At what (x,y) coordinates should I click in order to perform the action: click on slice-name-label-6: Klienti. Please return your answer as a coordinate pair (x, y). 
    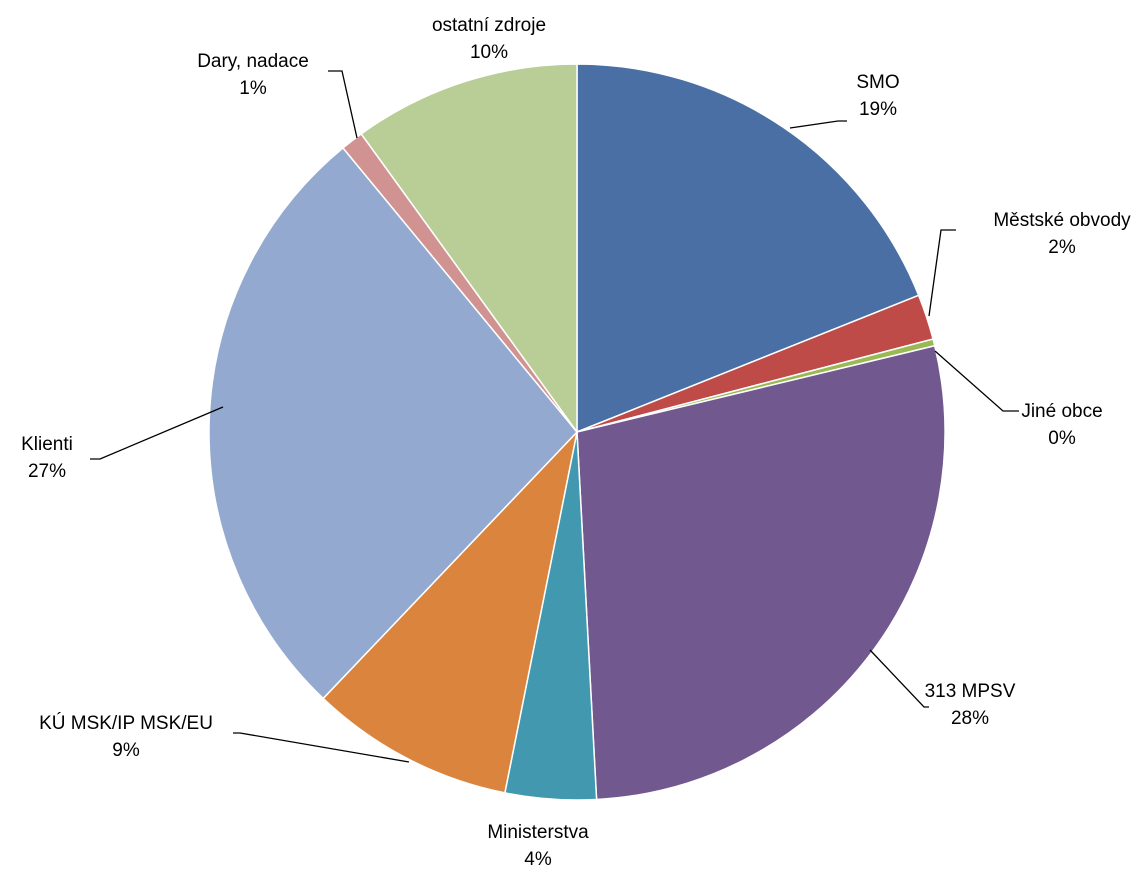
    Looking at the image, I should click on (47, 444).